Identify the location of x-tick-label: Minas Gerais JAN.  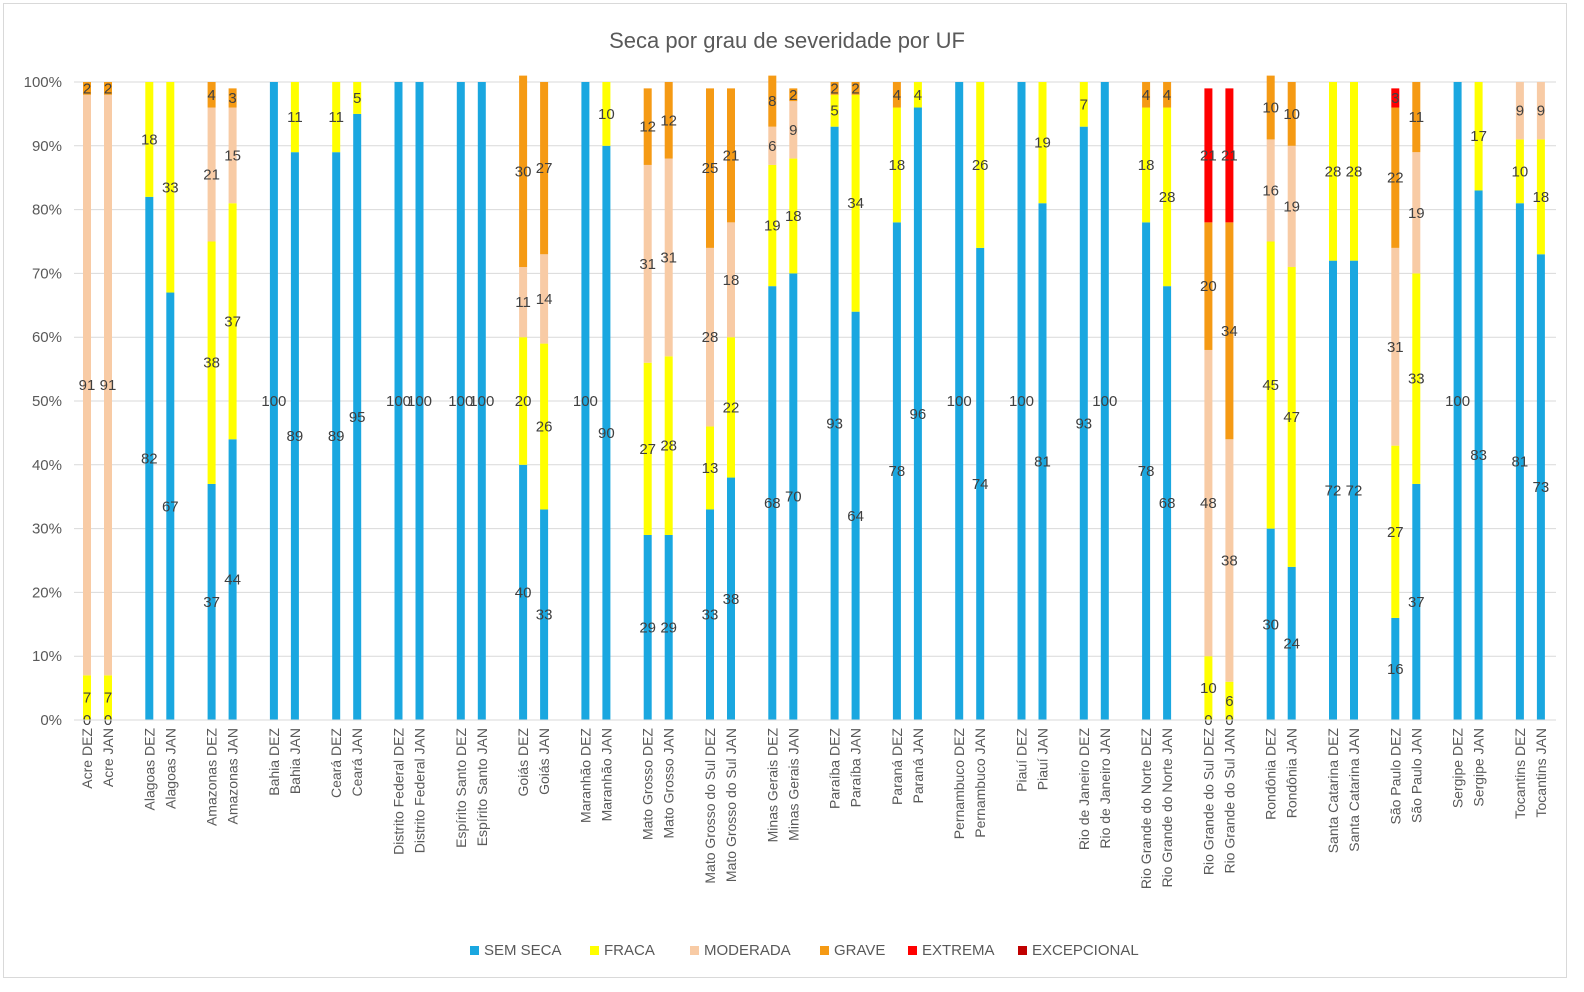
(793, 784).